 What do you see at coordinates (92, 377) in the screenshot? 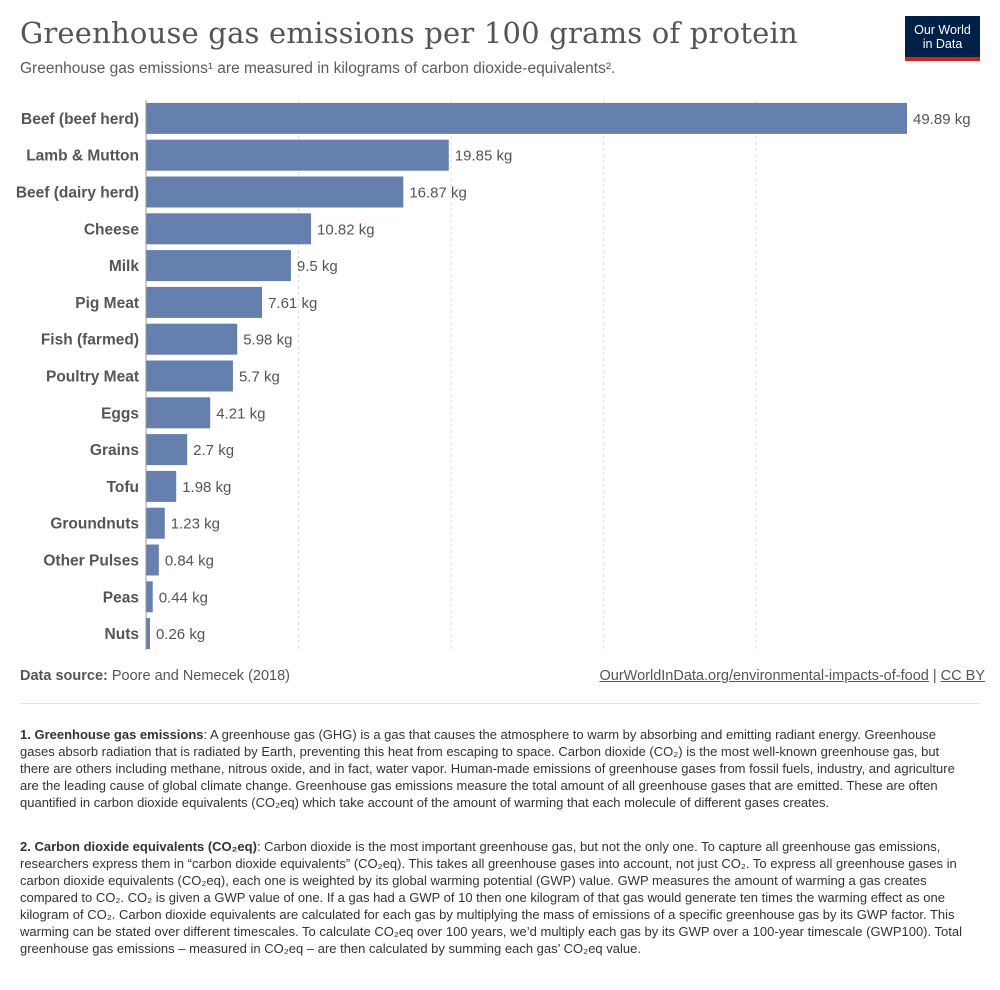
I see `category-label: Poultry Meat` at bounding box center [92, 377].